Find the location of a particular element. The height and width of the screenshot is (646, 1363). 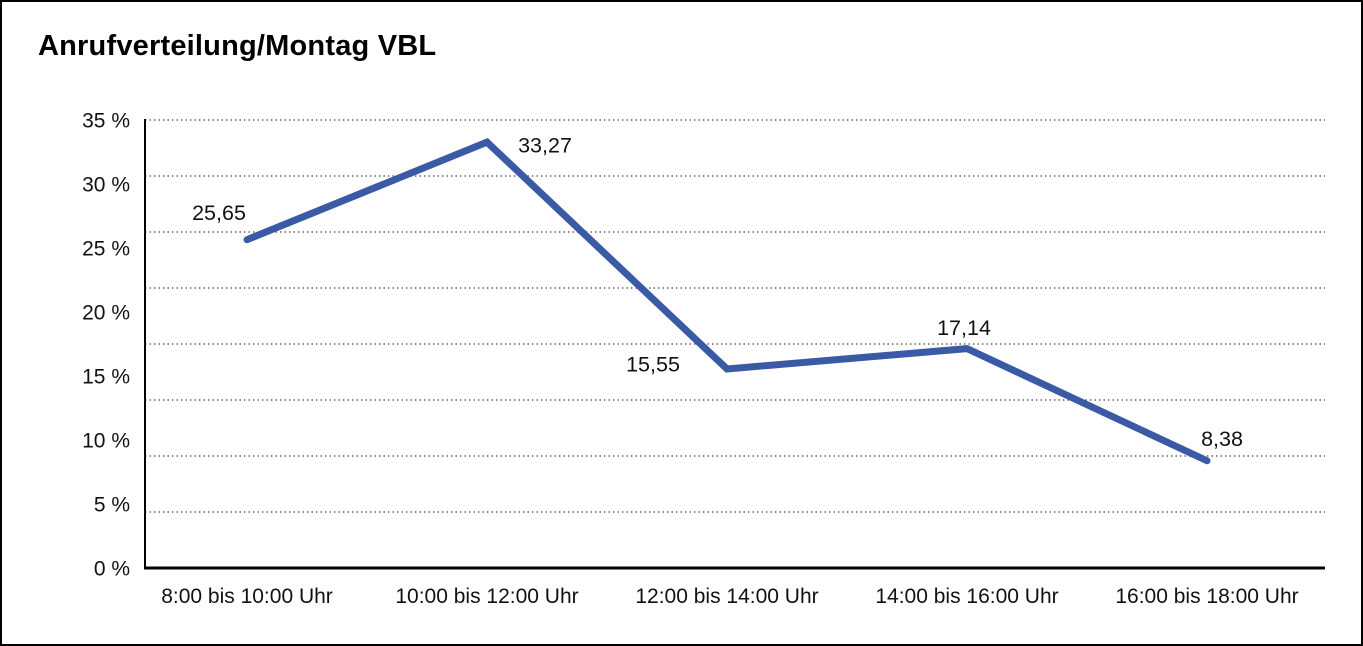

y-tick-label: 20 % is located at coordinates (106, 313).